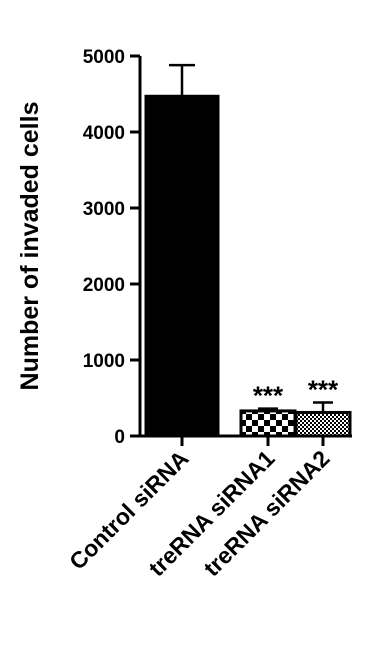 Image resolution: width=391 pixels, height=666 pixels. What do you see at coordinates (104, 361) in the screenshot?
I see `y-tick-label-1: 1000` at bounding box center [104, 361].